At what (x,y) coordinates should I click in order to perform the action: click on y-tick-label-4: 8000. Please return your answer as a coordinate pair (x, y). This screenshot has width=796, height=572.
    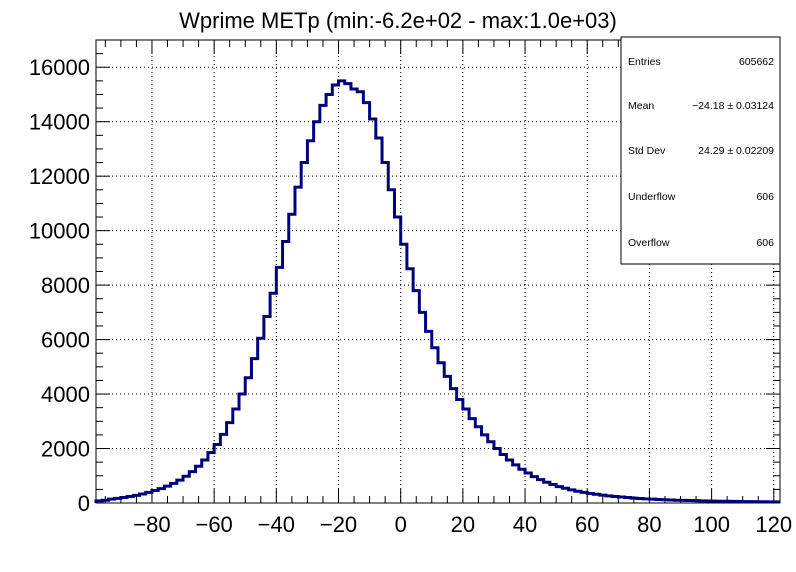
    Looking at the image, I should click on (65, 285).